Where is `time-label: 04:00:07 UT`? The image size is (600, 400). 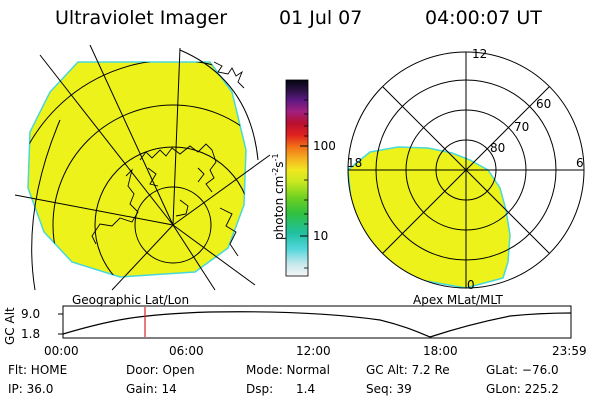 time-label: 04:00:07 UT is located at coordinates (483, 18).